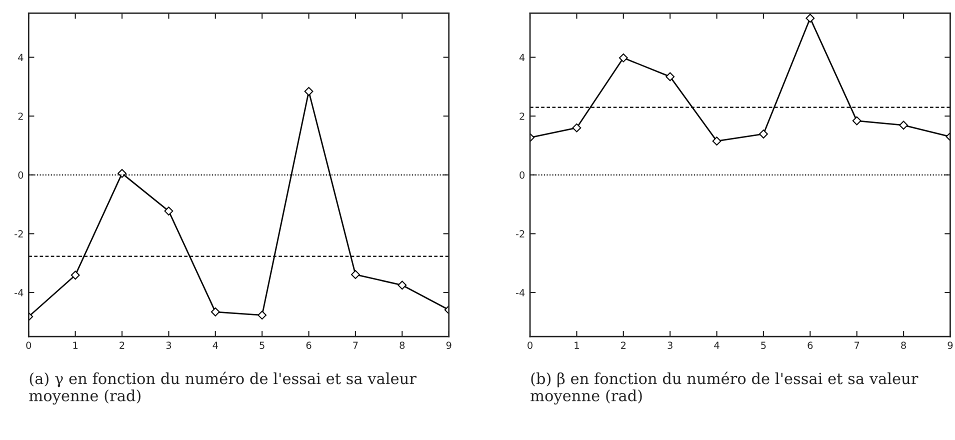  Describe the element at coordinates (724, 388) in the screenshot. I see `text: (b) β en fonction du numéro de l'essai et sa valeur moyenne (rad)` at that location.